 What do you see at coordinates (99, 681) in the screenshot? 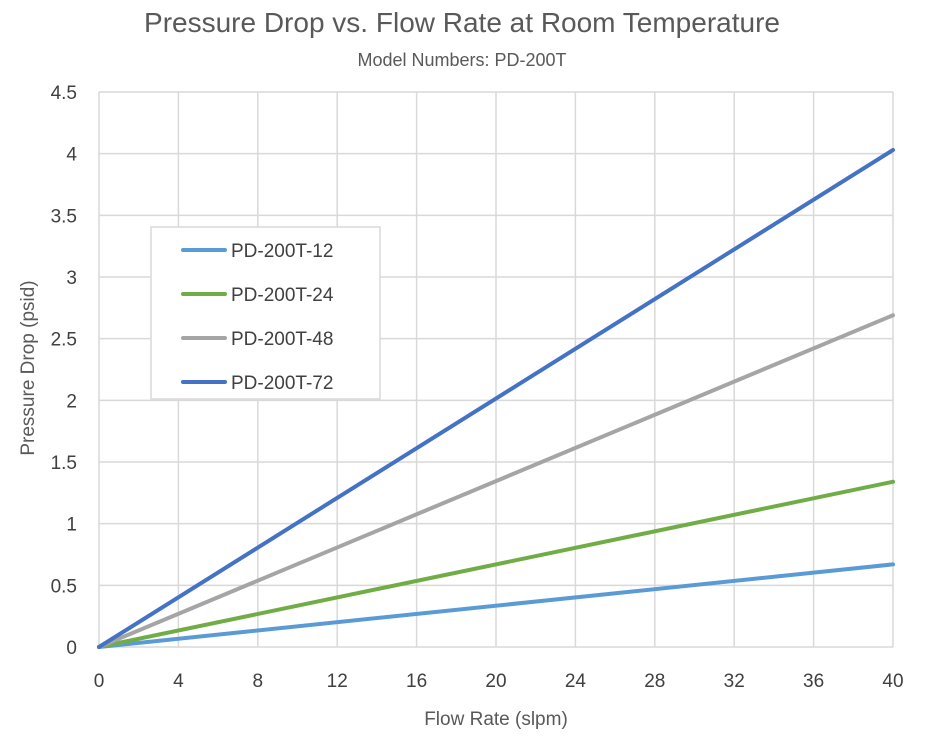
I see `x-tick-label: 0` at bounding box center [99, 681].